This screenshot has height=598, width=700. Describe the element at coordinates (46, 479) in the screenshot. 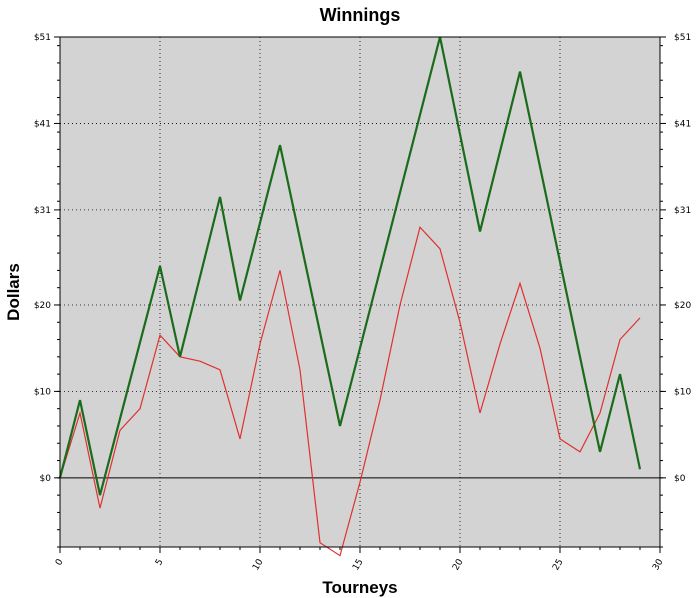

I see `y-tick-label-left: $0` at that location.